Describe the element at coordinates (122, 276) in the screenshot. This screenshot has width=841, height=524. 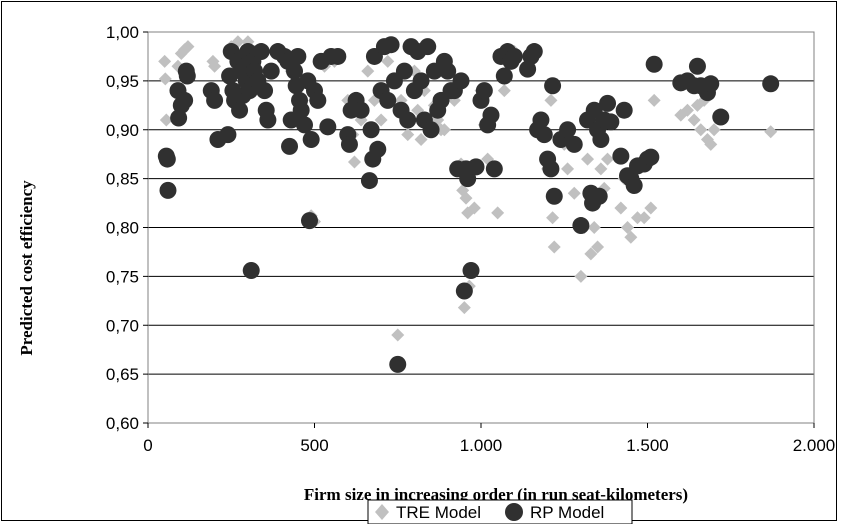
I see `y-tick-label: 0,75` at that location.